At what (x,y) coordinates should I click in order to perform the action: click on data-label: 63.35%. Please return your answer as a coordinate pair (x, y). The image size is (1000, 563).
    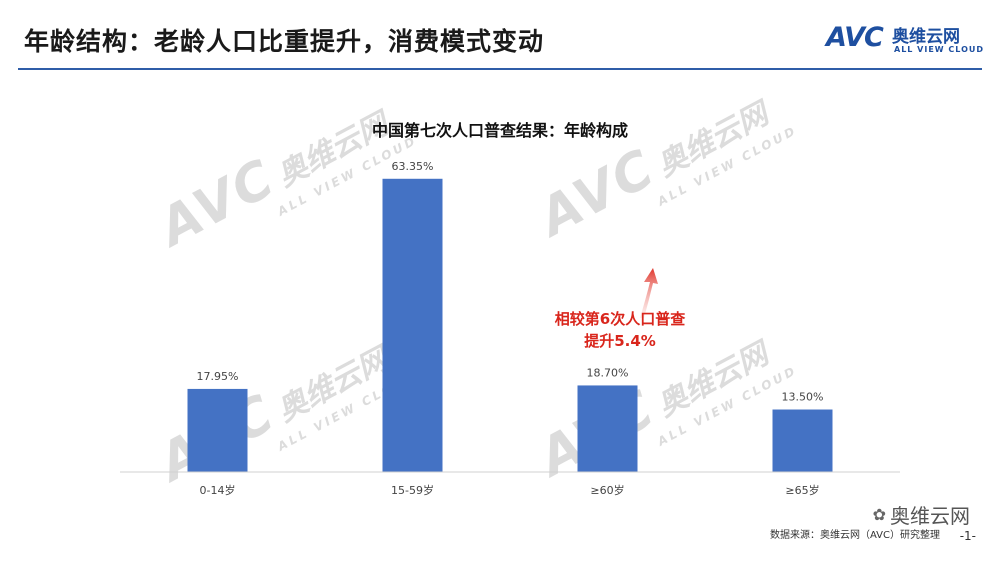
    Looking at the image, I should click on (413, 166).